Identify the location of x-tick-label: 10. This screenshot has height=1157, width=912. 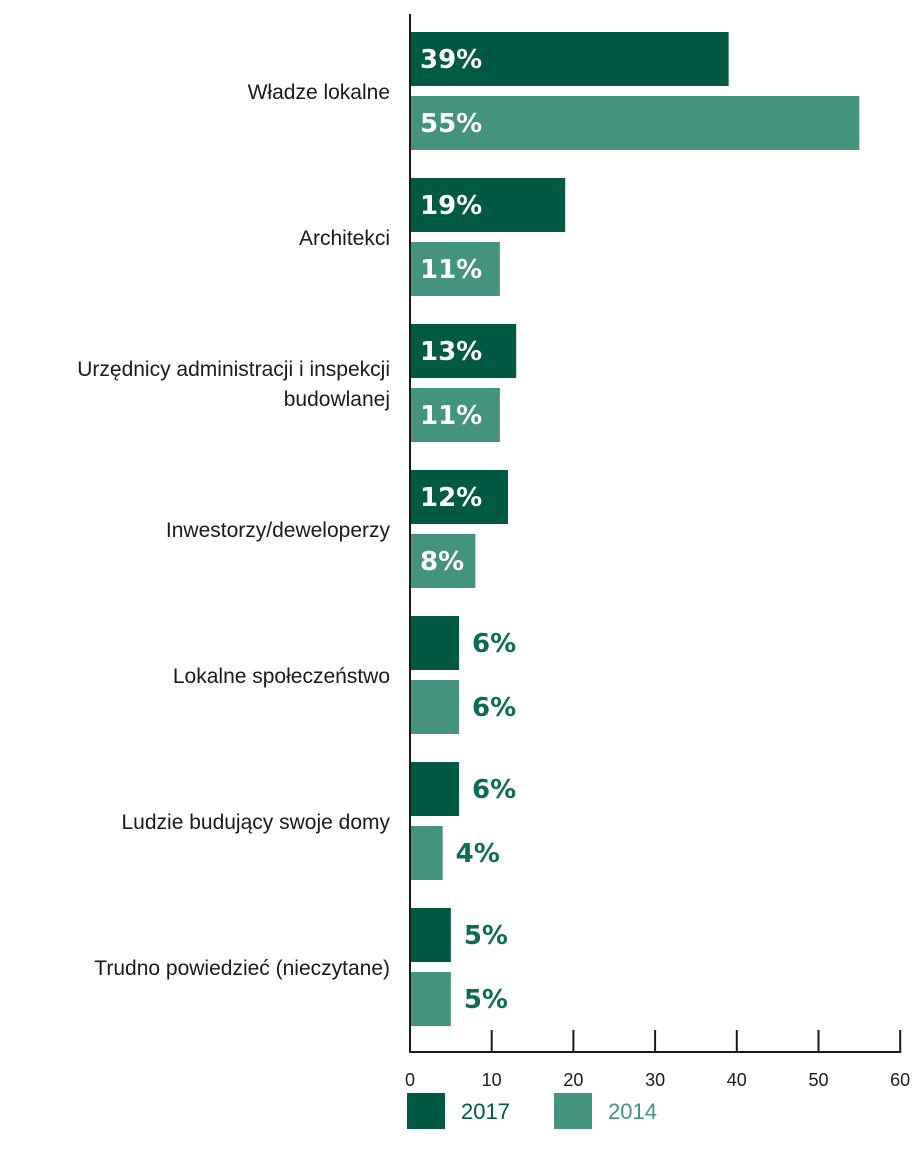
(492, 1080).